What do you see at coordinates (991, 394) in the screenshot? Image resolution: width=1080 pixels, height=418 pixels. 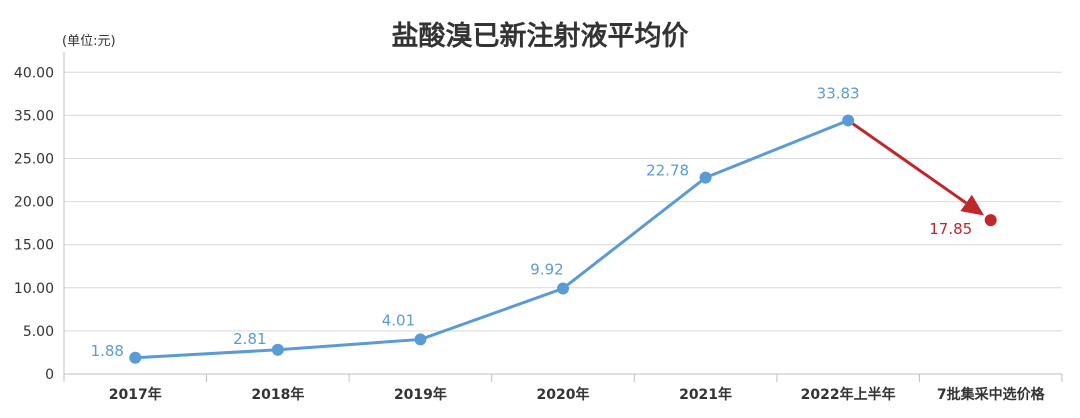 I see `x-tick-label: 7批集采中选价格` at bounding box center [991, 394].